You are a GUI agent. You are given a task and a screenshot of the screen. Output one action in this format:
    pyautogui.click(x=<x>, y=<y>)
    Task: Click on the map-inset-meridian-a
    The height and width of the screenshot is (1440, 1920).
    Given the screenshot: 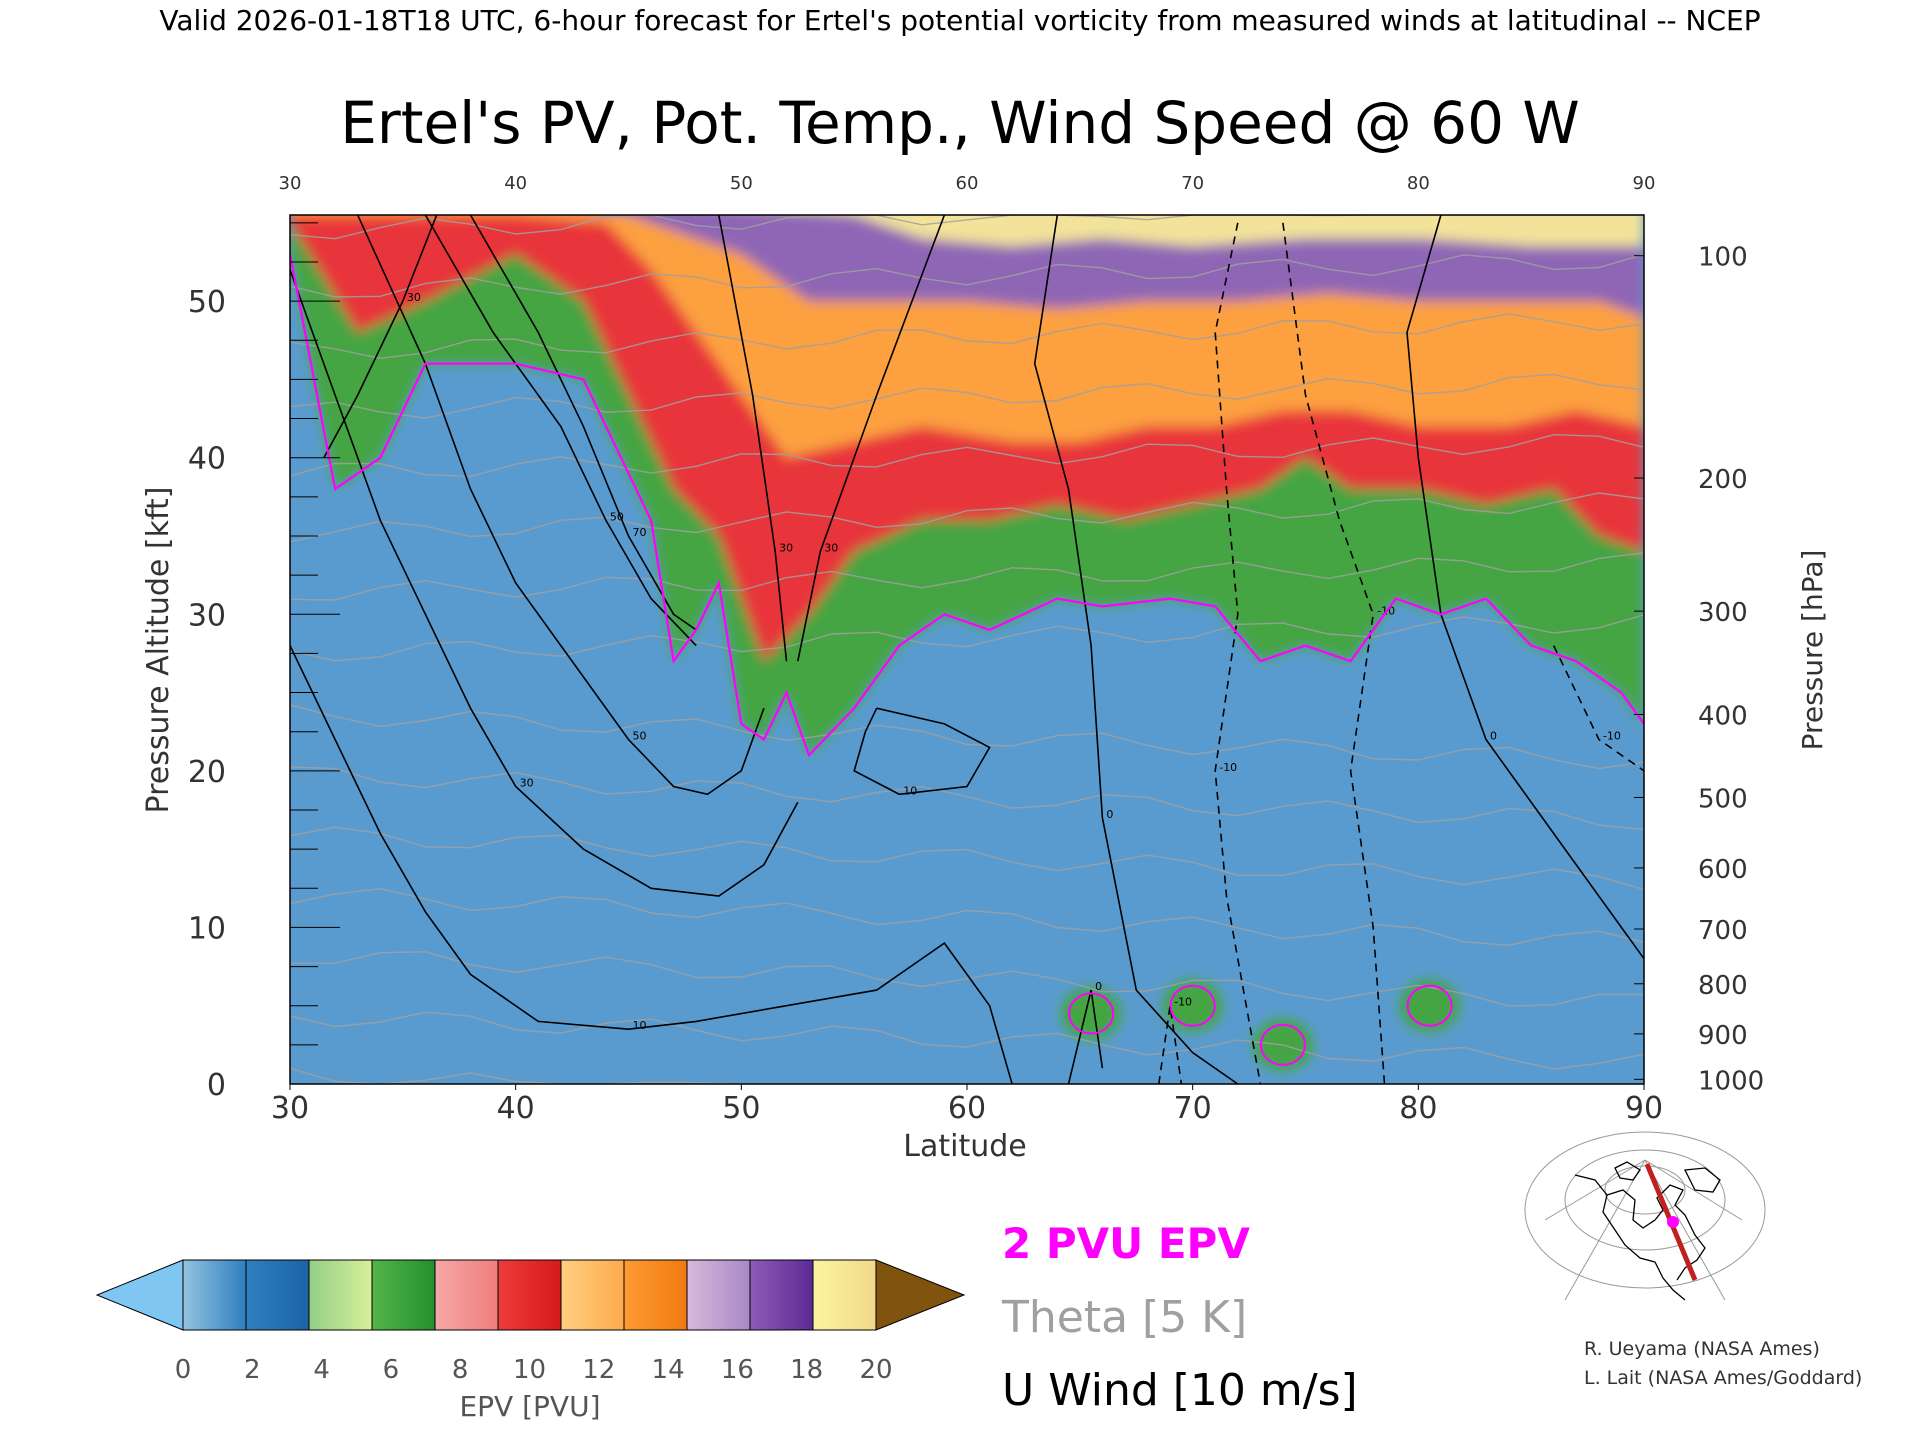 What is the action you would take?
    pyautogui.click(x=1605, y=1230)
    